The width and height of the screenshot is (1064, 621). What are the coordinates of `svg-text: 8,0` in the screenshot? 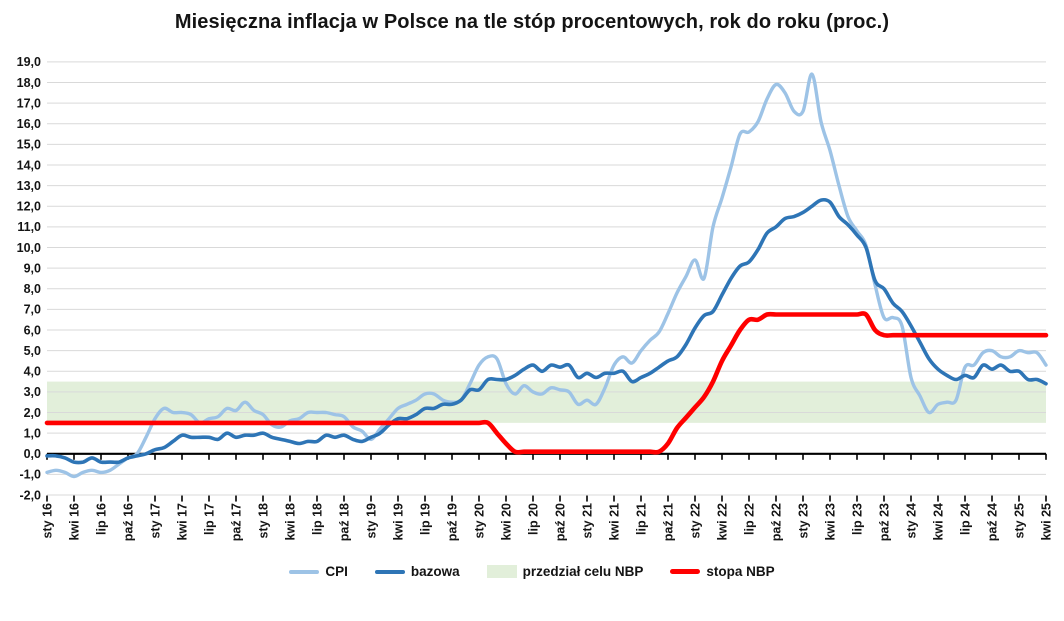 It's located at (32, 289).